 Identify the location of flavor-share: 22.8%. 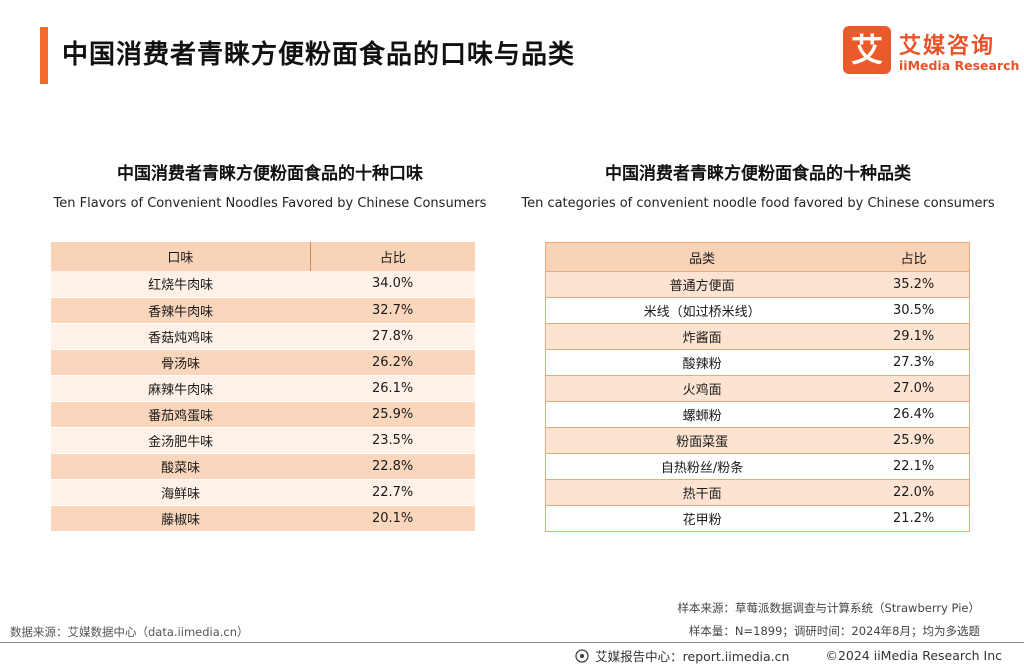
(392, 466).